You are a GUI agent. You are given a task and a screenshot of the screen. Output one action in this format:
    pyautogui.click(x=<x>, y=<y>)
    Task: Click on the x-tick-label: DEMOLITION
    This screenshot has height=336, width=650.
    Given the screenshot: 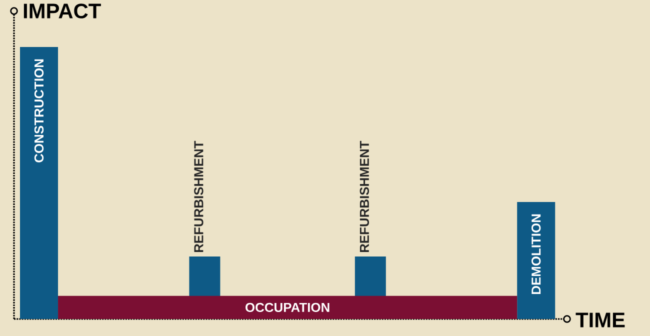 What is the action you would take?
    pyautogui.click(x=536, y=254)
    